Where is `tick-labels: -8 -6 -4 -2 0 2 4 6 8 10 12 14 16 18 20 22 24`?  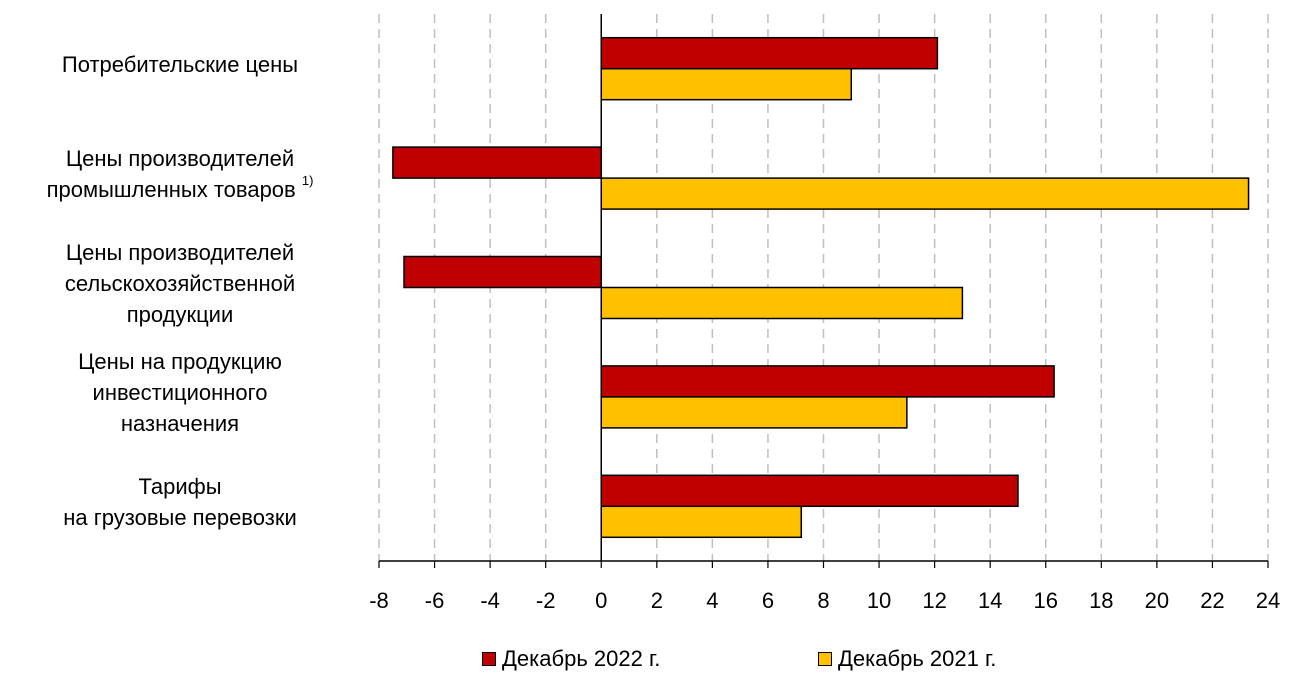 tick-labels: -8 -6 -4 -2 0 2 4 6 8 10 12 14 16 18 20 22 24 is located at coordinates (824, 600).